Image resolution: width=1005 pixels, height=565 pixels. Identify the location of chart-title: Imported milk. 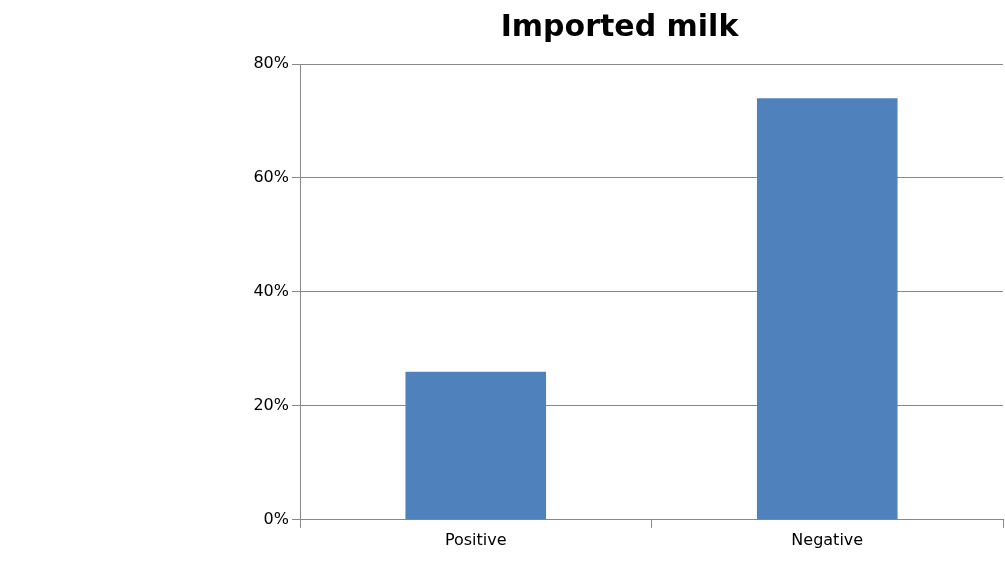
(620, 25).